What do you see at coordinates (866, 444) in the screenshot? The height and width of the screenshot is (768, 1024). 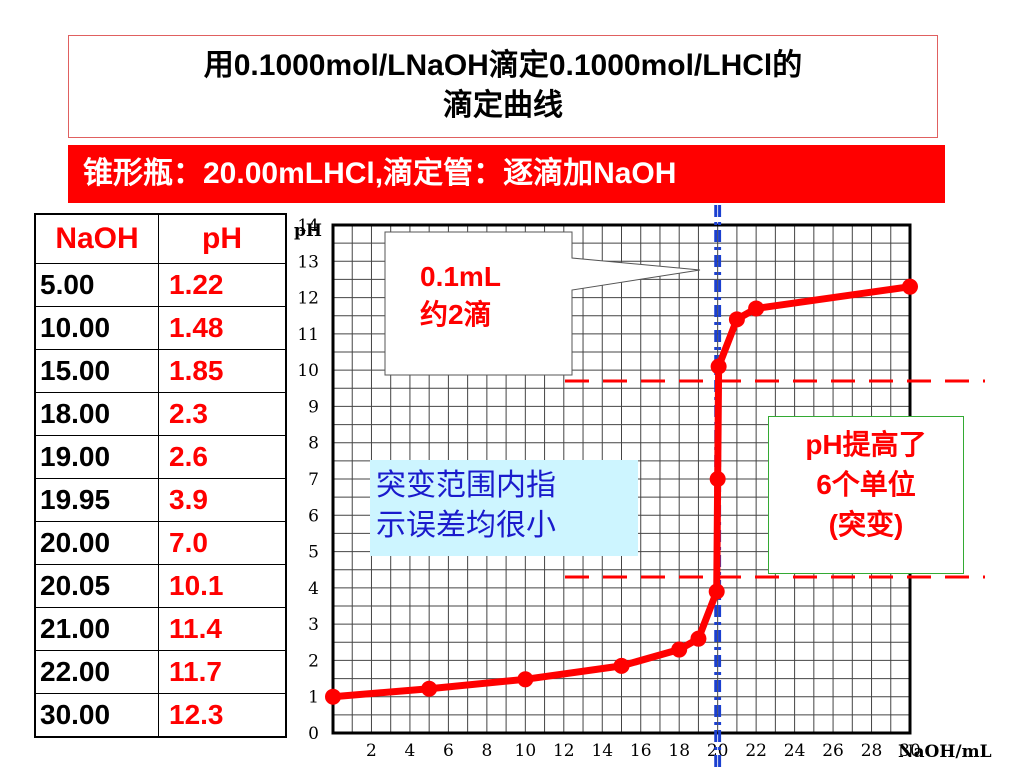 I see `green-note-line-1: pH提高了` at bounding box center [866, 444].